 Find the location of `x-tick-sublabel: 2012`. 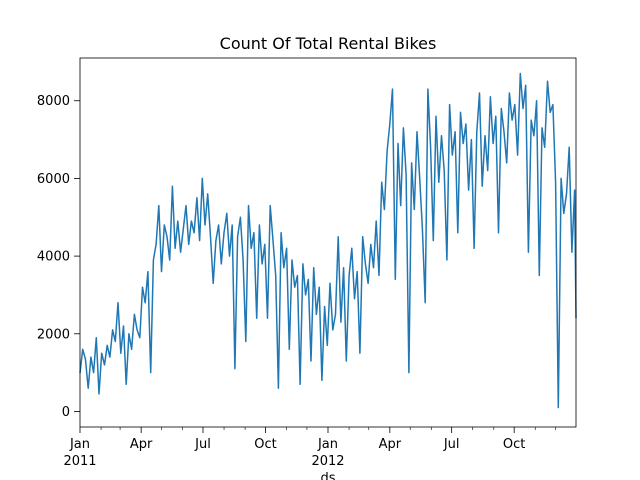

x-tick-sublabel: 2012 is located at coordinates (327, 461).